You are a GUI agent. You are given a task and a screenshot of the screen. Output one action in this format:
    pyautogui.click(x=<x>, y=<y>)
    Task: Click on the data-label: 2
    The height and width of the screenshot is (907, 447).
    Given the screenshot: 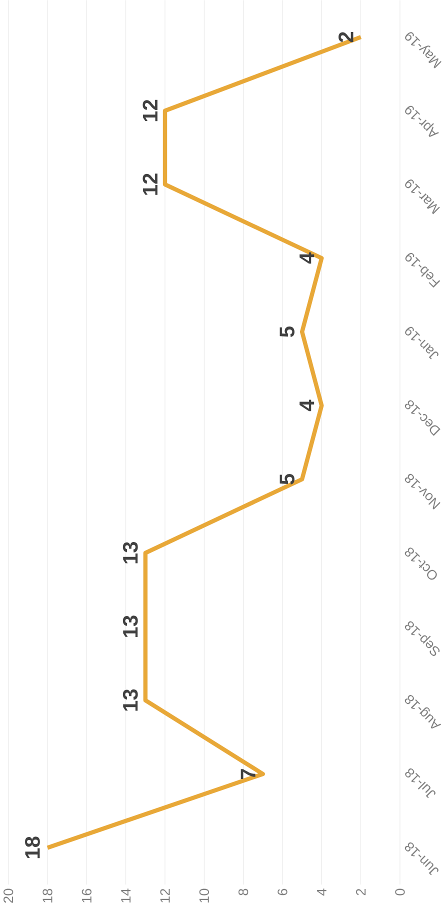 What is the action you would take?
    pyautogui.click(x=346, y=37)
    